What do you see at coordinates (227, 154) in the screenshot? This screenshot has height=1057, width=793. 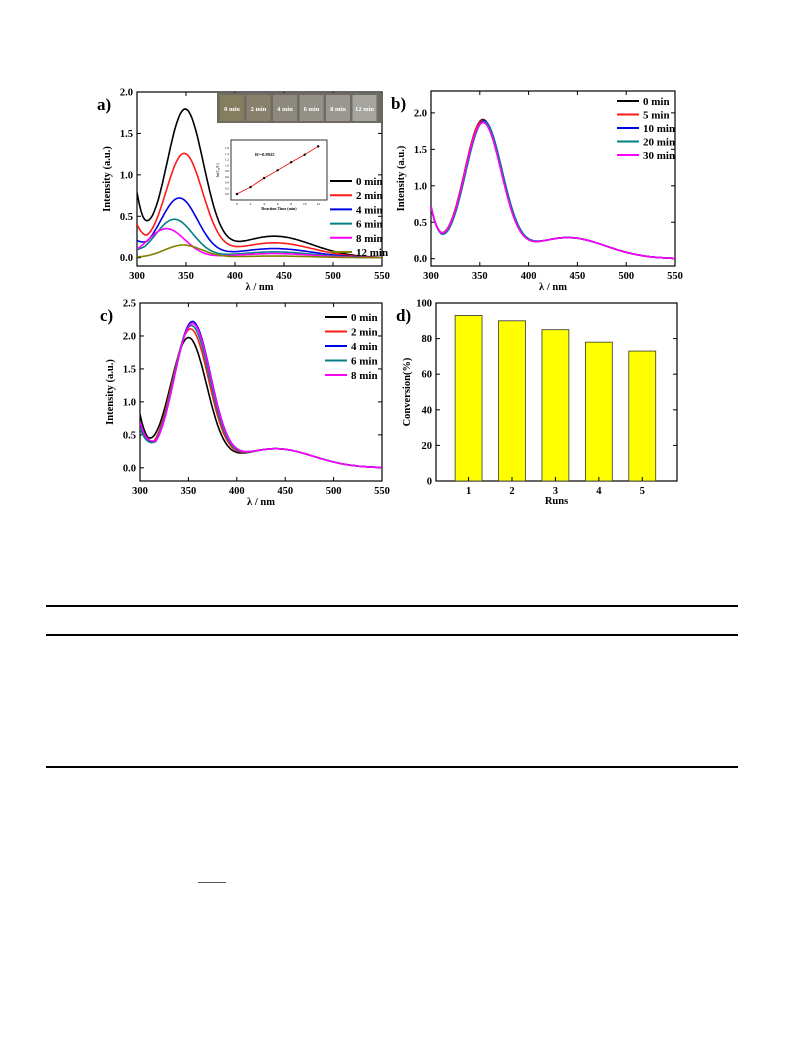 I see `inset-y-tick-label: 1.4` at bounding box center [227, 154].